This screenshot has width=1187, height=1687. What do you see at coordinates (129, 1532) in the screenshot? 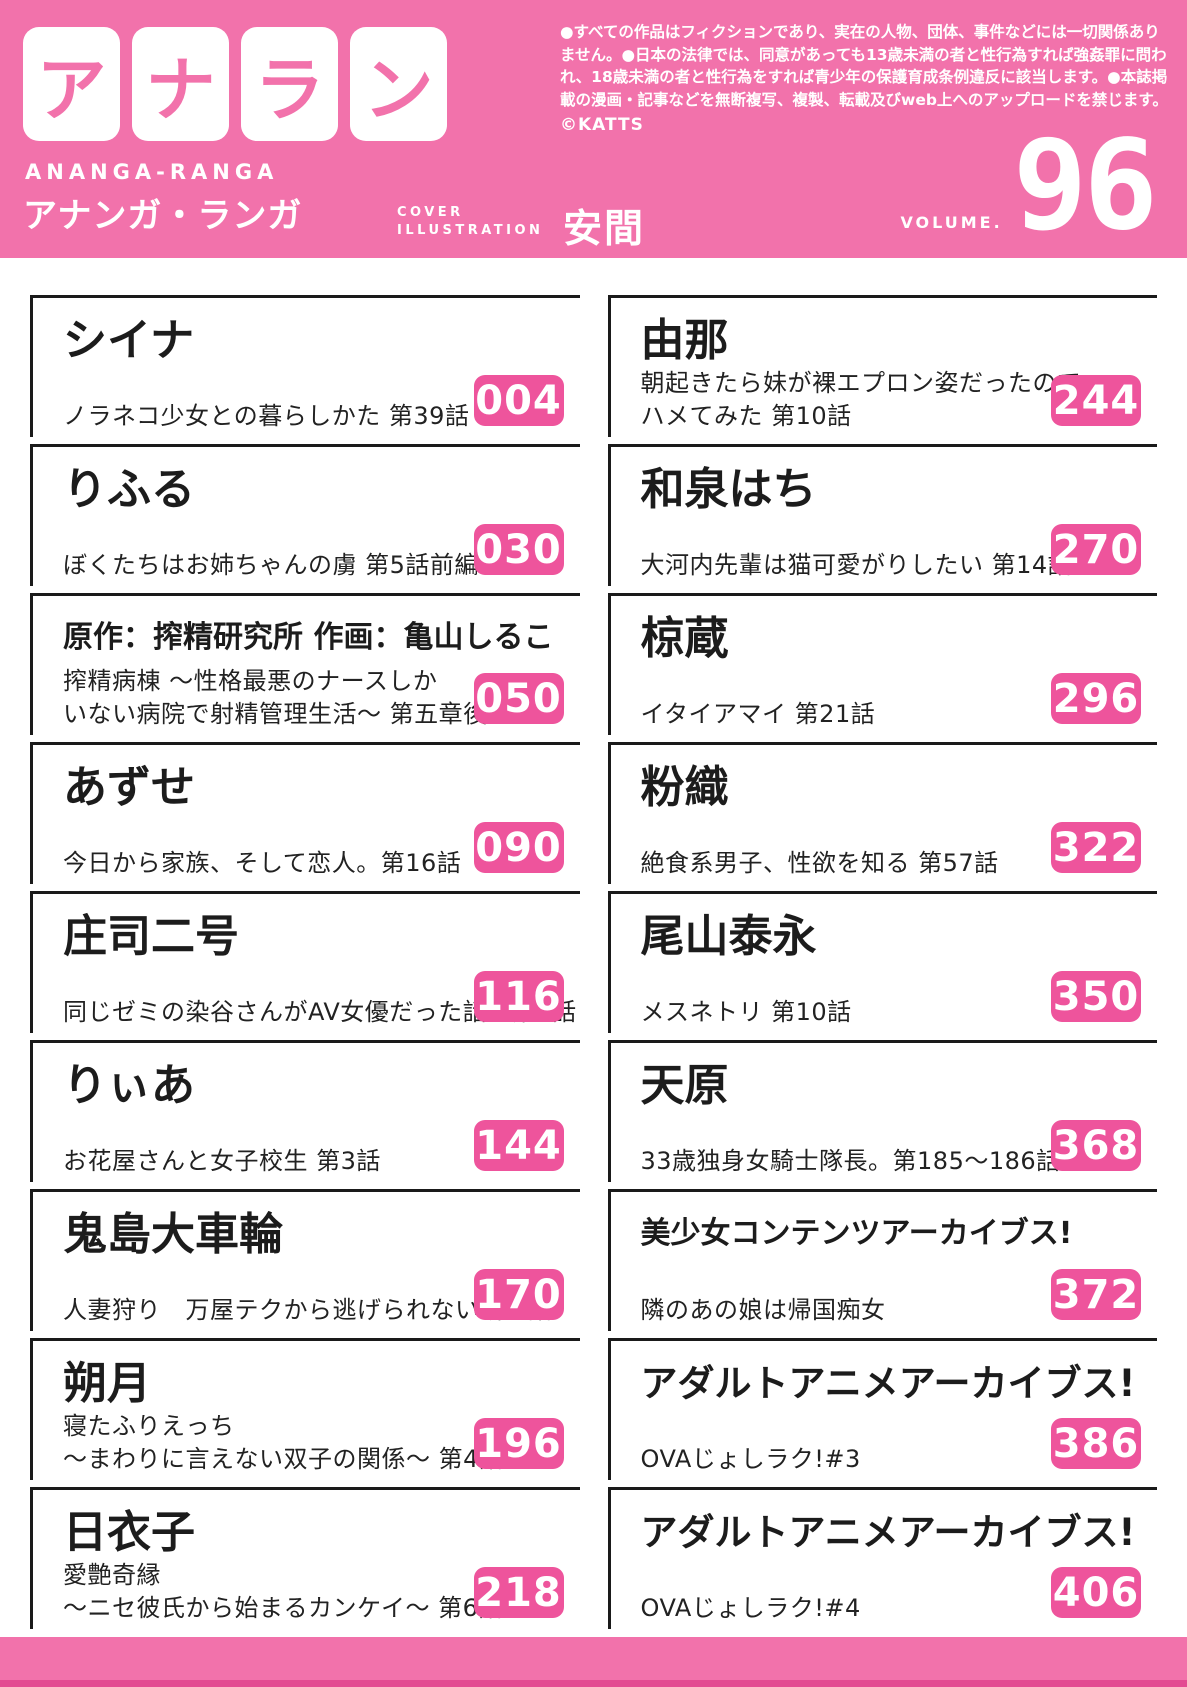
I see `entry-author: 日衣子` at bounding box center [129, 1532].